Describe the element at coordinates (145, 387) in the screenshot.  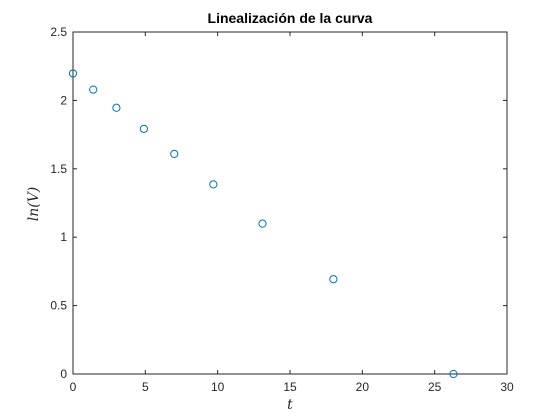
I see `x-tick-label: 5` at that location.